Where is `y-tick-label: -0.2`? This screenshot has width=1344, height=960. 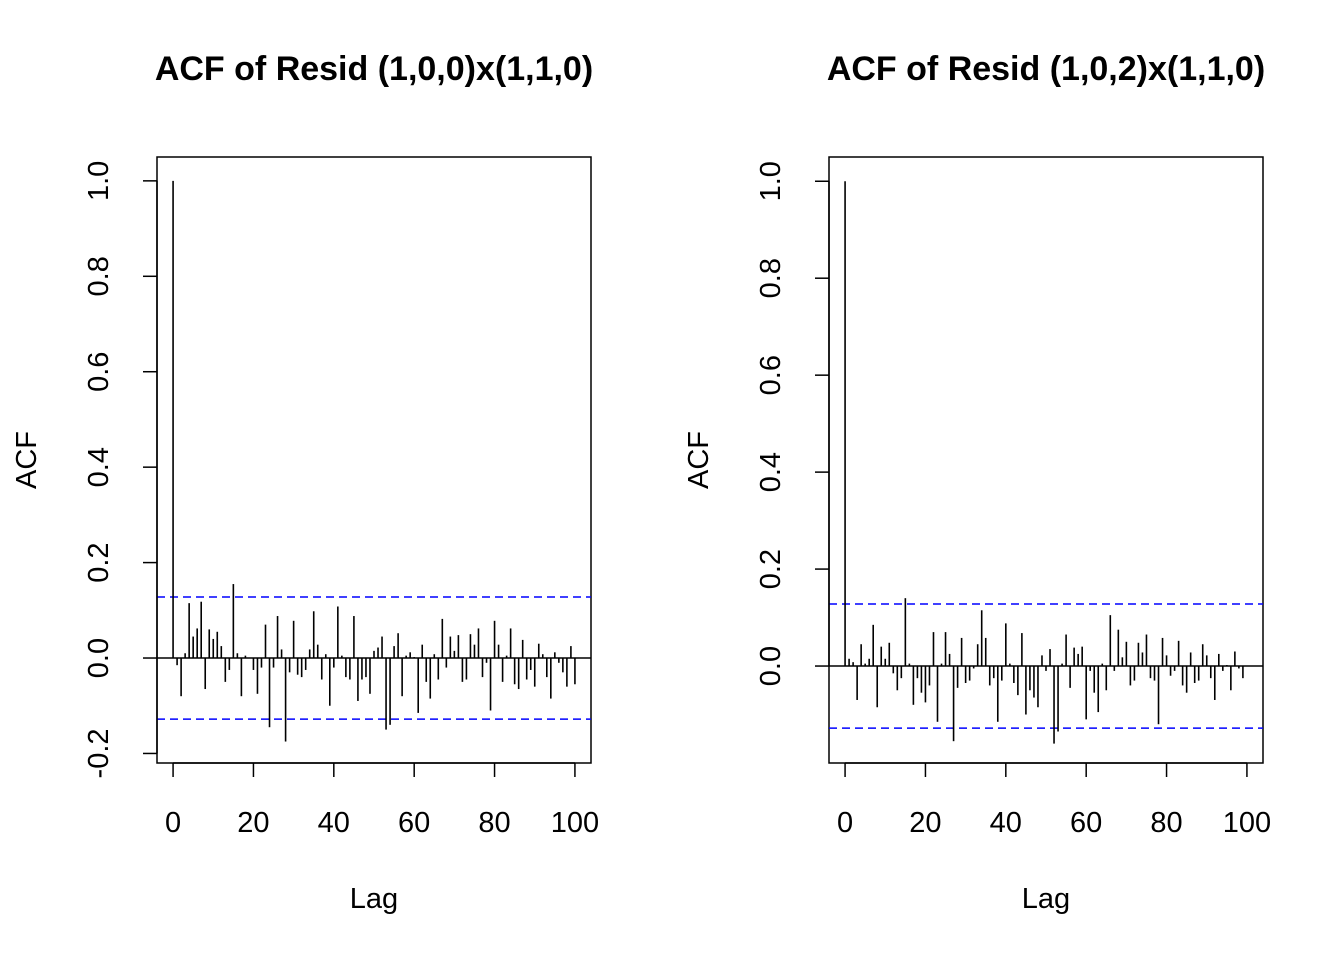
y-tick-label: -0.2 is located at coordinates (99, 753).